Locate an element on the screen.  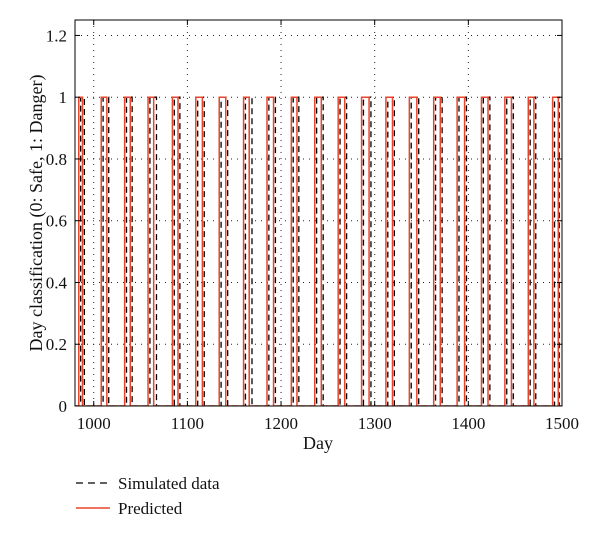
y-tick-label: 0 is located at coordinates (63, 406).